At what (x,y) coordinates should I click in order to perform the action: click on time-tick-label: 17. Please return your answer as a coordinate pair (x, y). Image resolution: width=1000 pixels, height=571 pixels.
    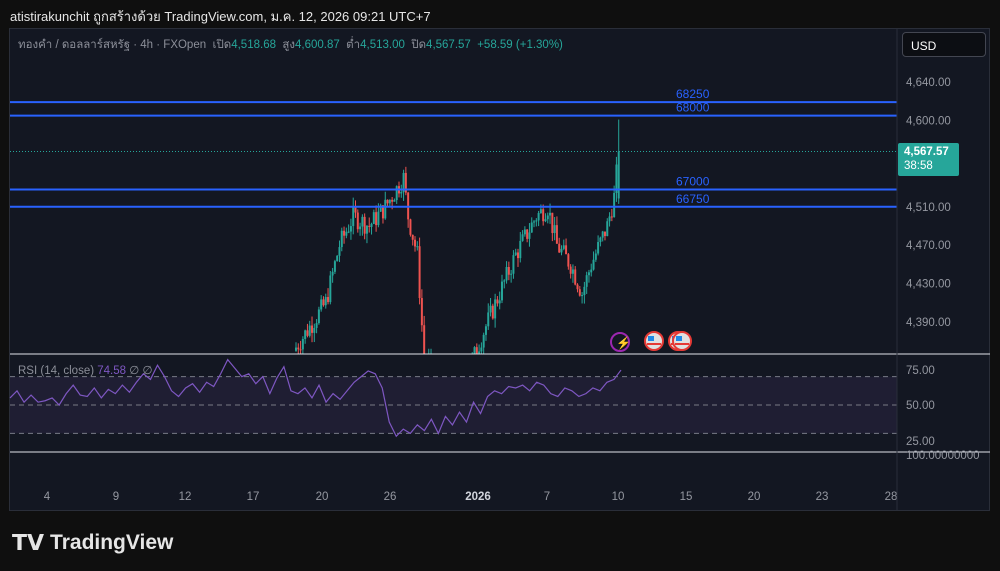
    Looking at the image, I should click on (253, 497).